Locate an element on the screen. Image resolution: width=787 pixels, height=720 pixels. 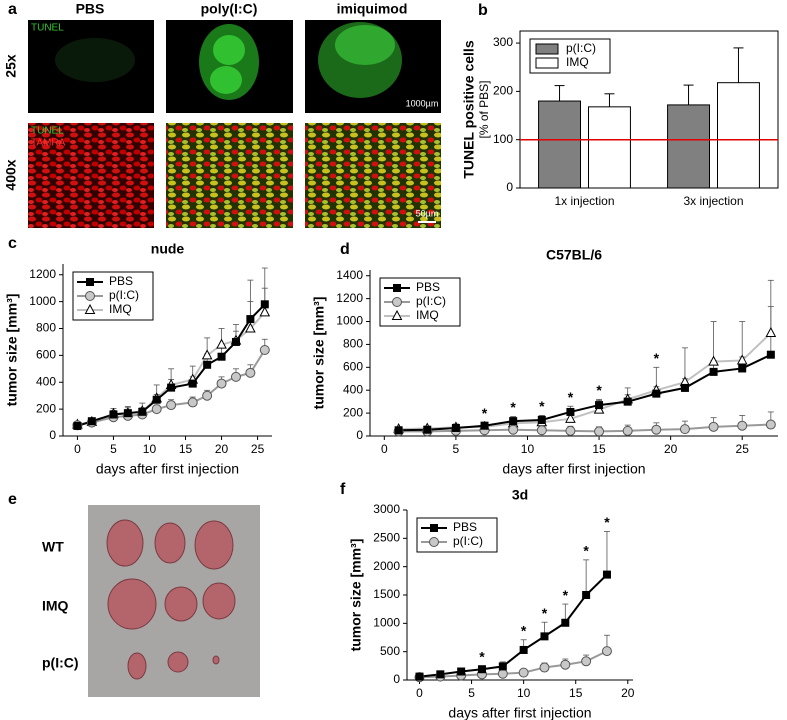
legend-label: PBS is located at coordinates (428, 287).